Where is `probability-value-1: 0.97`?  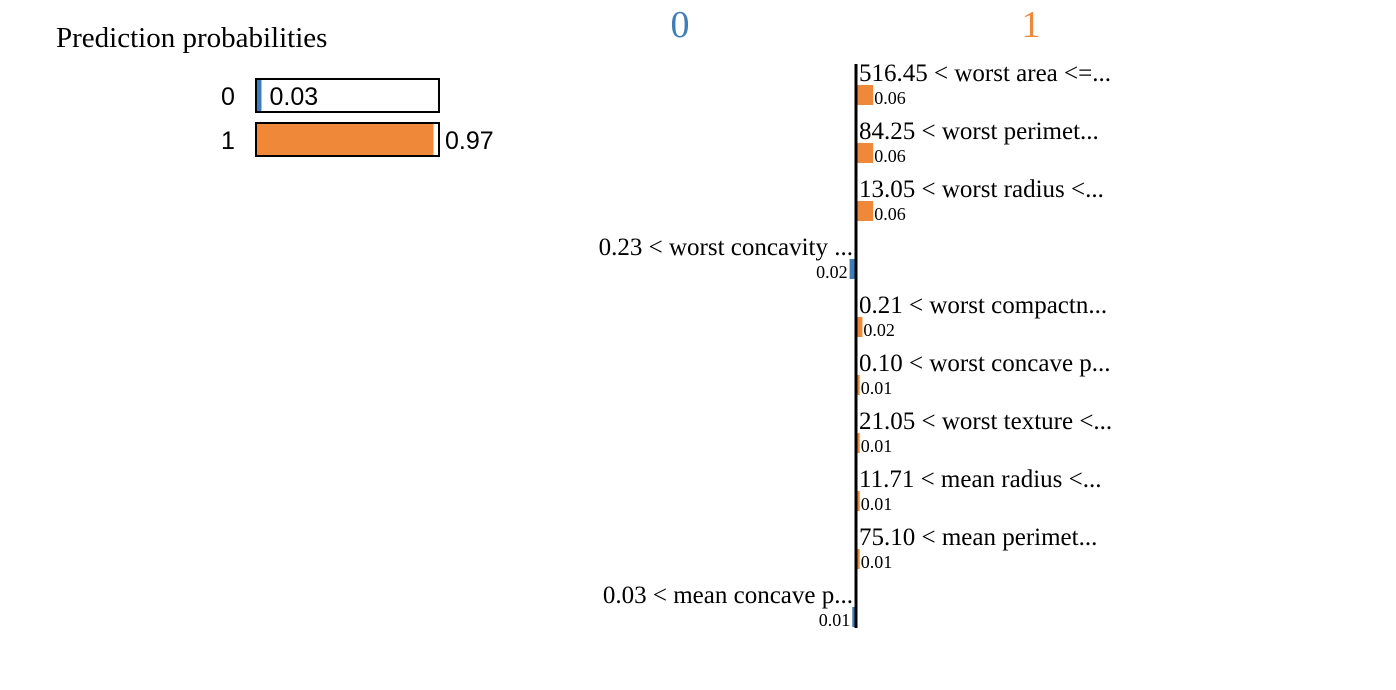 probability-value-1: 0.97 is located at coordinates (469, 141).